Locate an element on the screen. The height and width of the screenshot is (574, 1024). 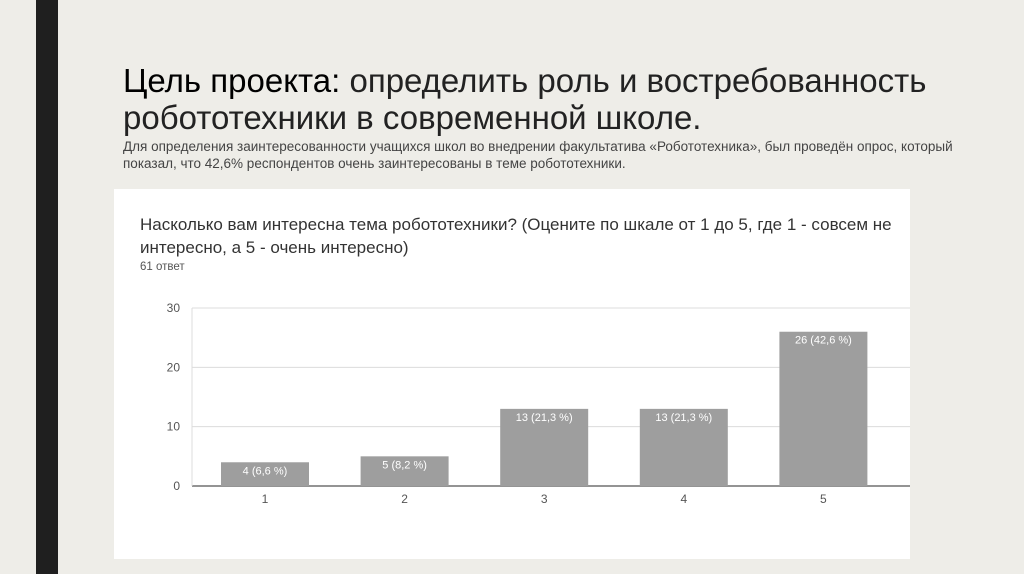
x-tick-label: 3 is located at coordinates (544, 499).